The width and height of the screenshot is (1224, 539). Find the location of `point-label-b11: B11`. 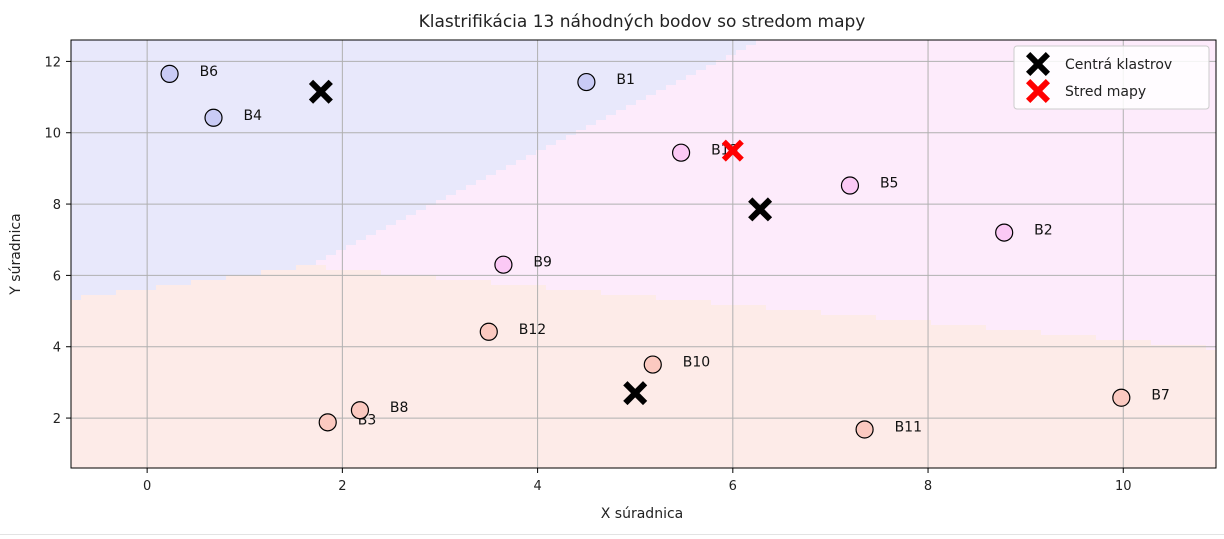

point-label-b11: B11 is located at coordinates (908, 427).